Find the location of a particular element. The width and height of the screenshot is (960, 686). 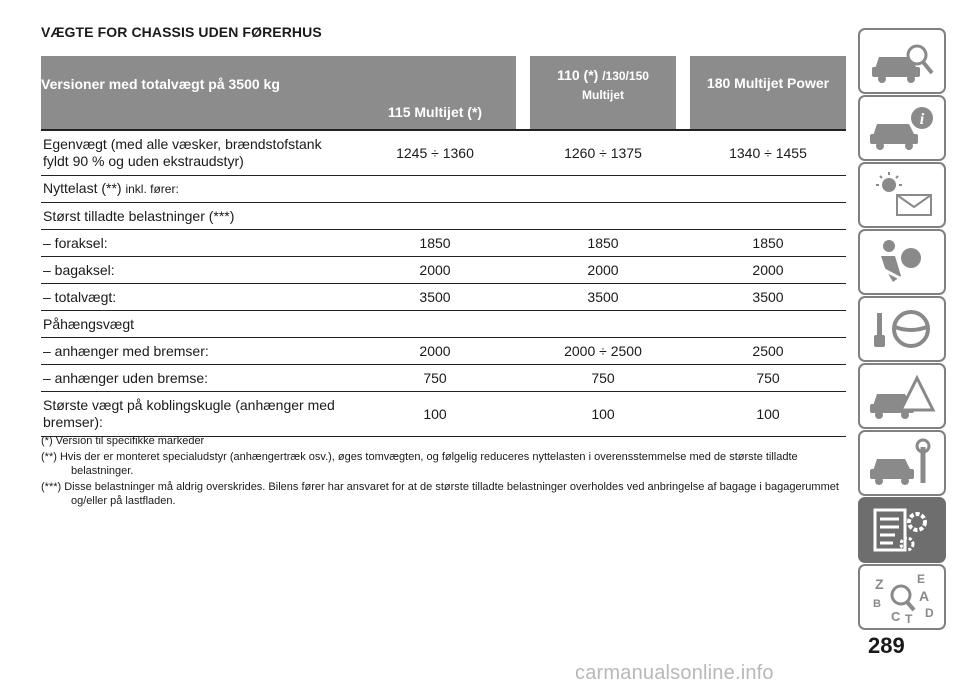

header-multijet-label: Multijet is located at coordinates (603, 95).